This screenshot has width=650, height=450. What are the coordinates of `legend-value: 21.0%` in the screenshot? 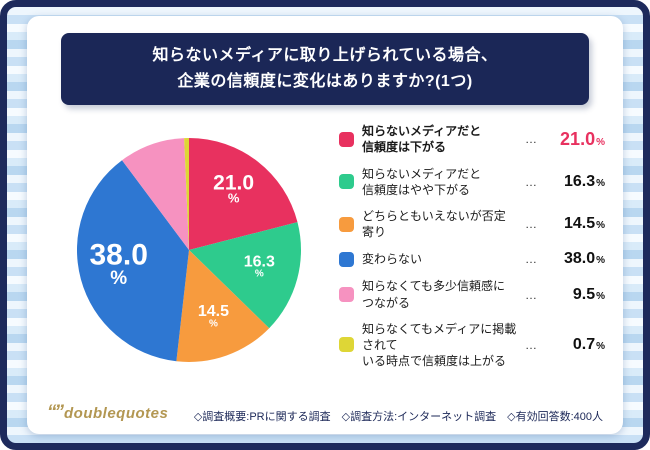 It's located at (582, 138).